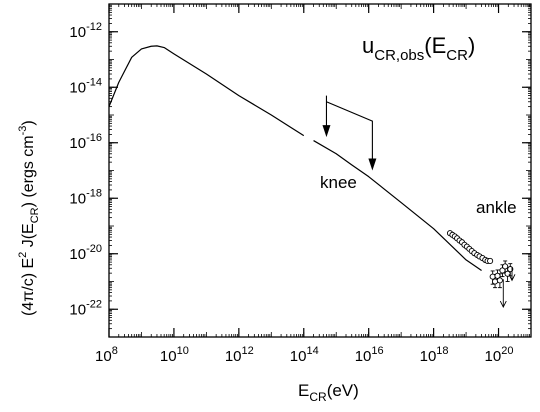 The image size is (540, 412). I want to click on y-tick-exp: -16, so click(94, 138).